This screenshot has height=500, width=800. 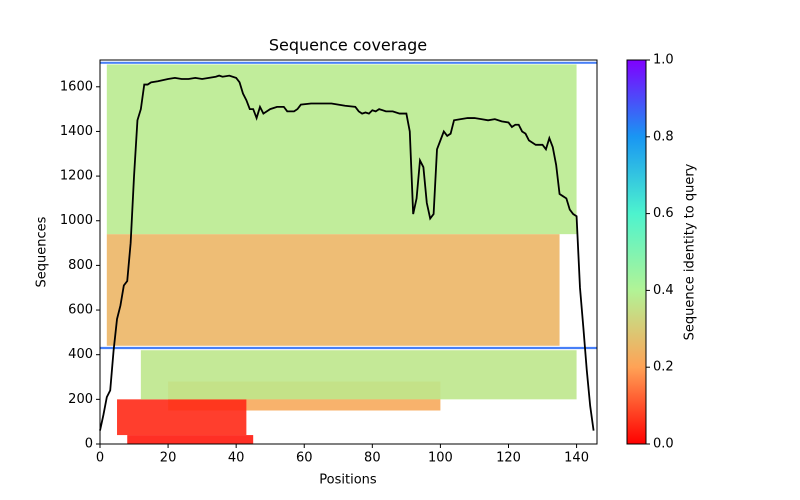 I want to click on x-tick-label: 40, so click(x=236, y=458).